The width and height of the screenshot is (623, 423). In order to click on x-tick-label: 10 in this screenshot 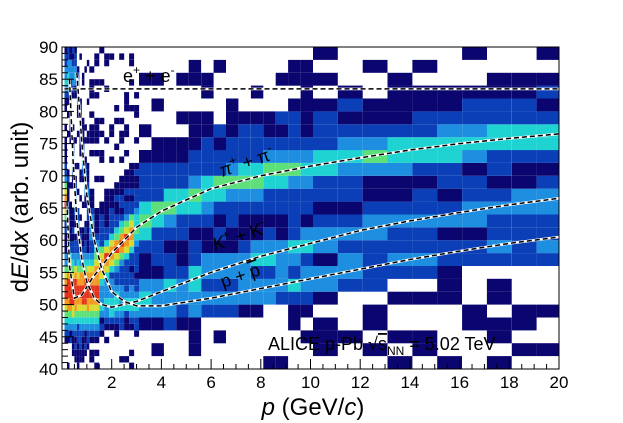, I will do `click(310, 382)`.